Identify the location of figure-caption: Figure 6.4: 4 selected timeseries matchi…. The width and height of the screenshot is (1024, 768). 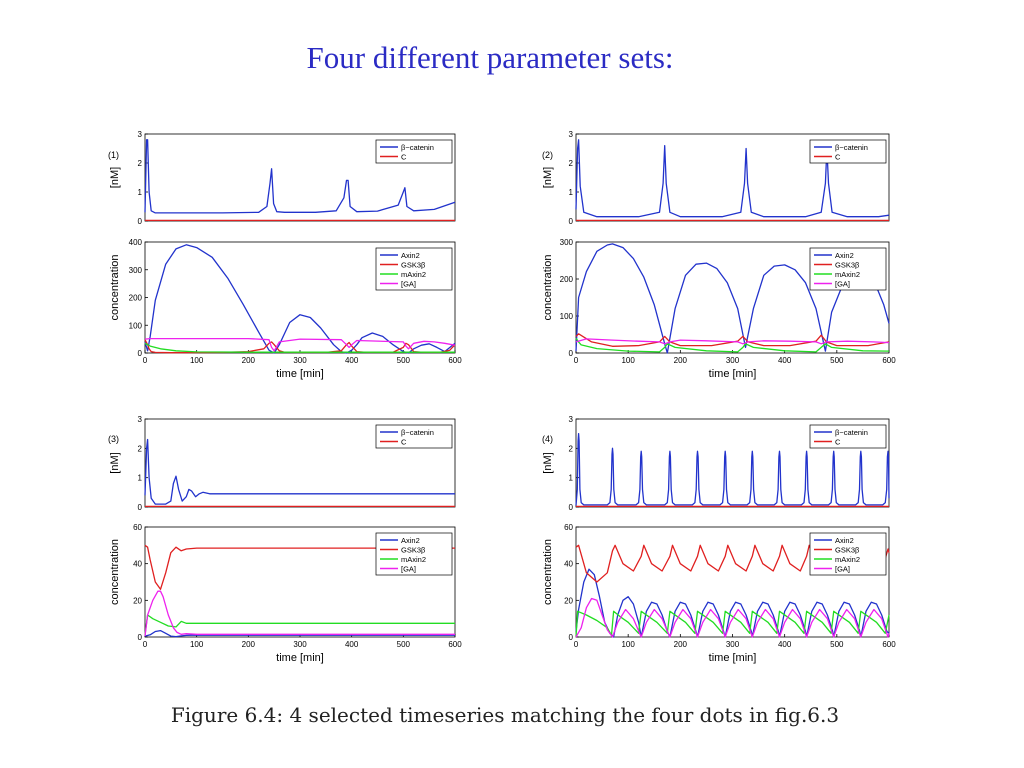
(505, 715).